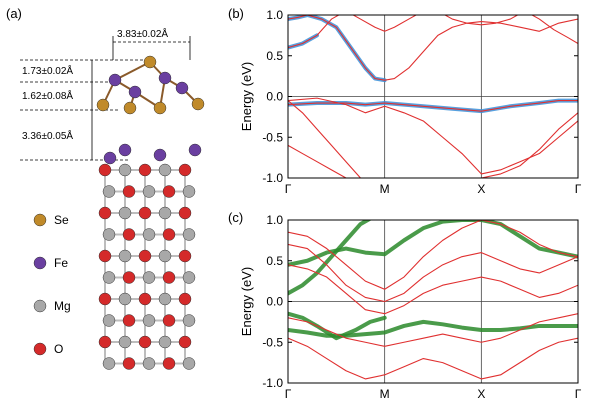 Image resolution: width=600 pixels, height=417 pixels. What do you see at coordinates (142, 33) in the screenshot?
I see `dim-lattice: 3.83±0.02Å` at bounding box center [142, 33].